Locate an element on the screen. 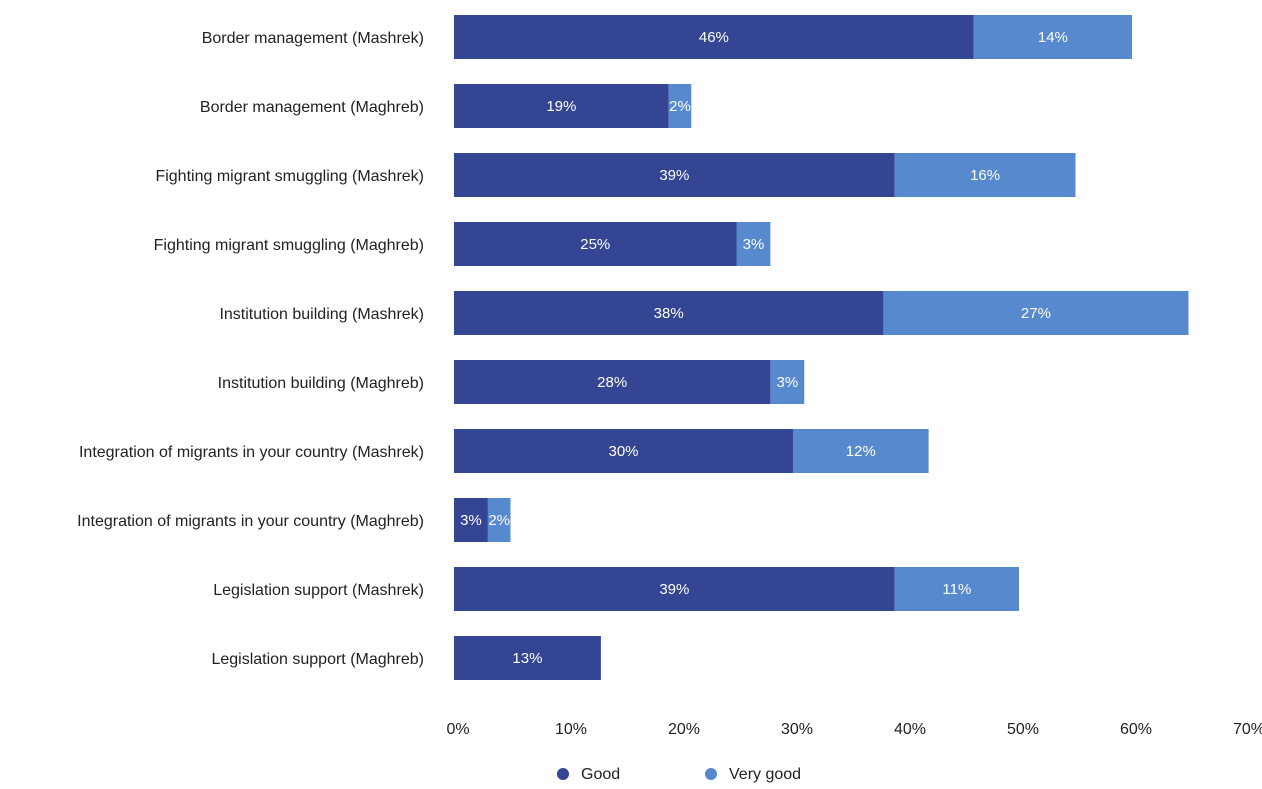 This screenshot has height=789, width=1262. category-label: Fighting migrant smuggling (Mashrek) is located at coordinates (289, 176).